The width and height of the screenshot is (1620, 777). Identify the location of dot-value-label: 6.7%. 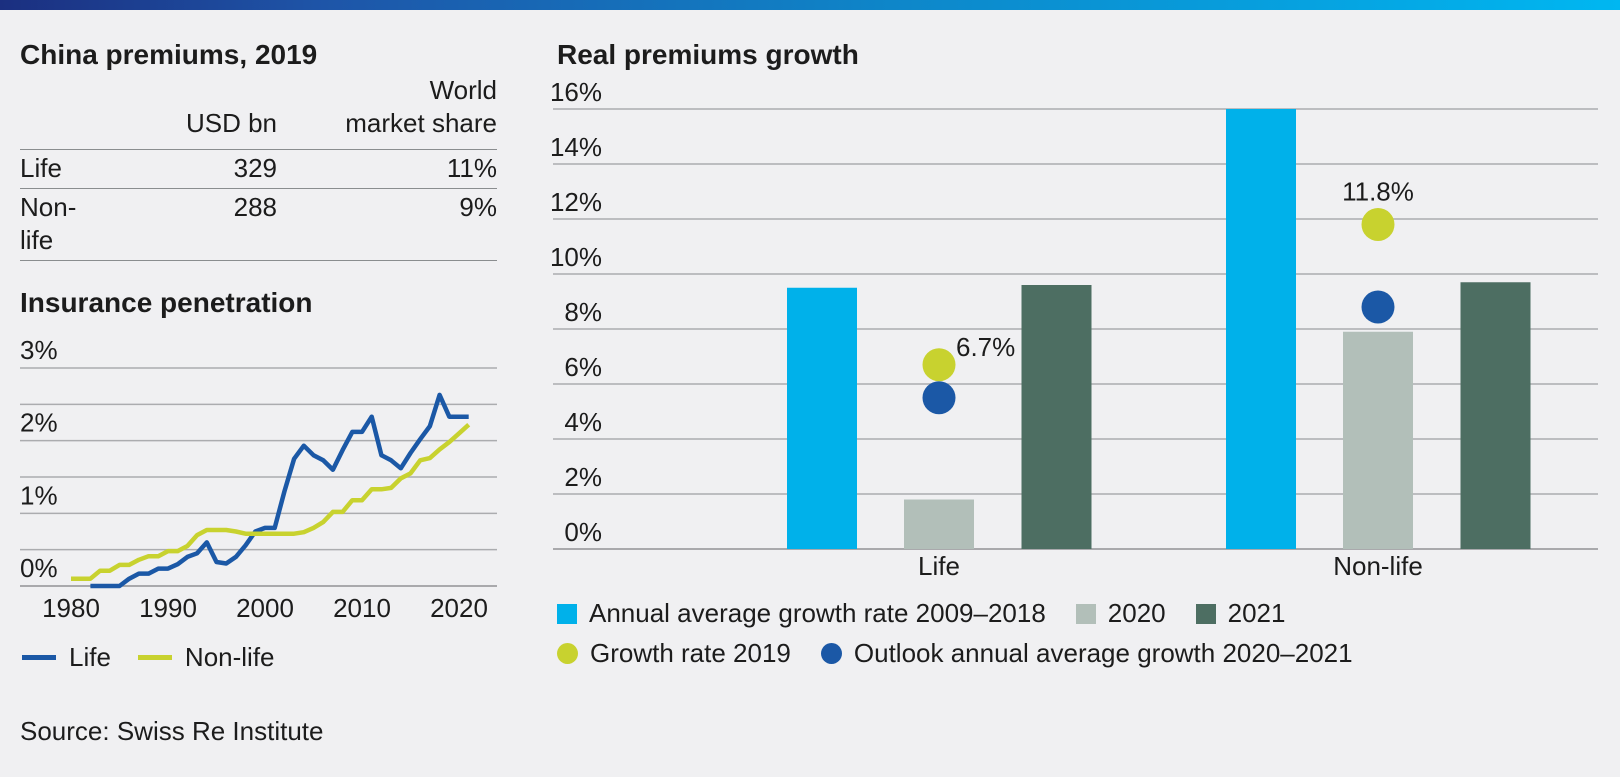
(985, 347).